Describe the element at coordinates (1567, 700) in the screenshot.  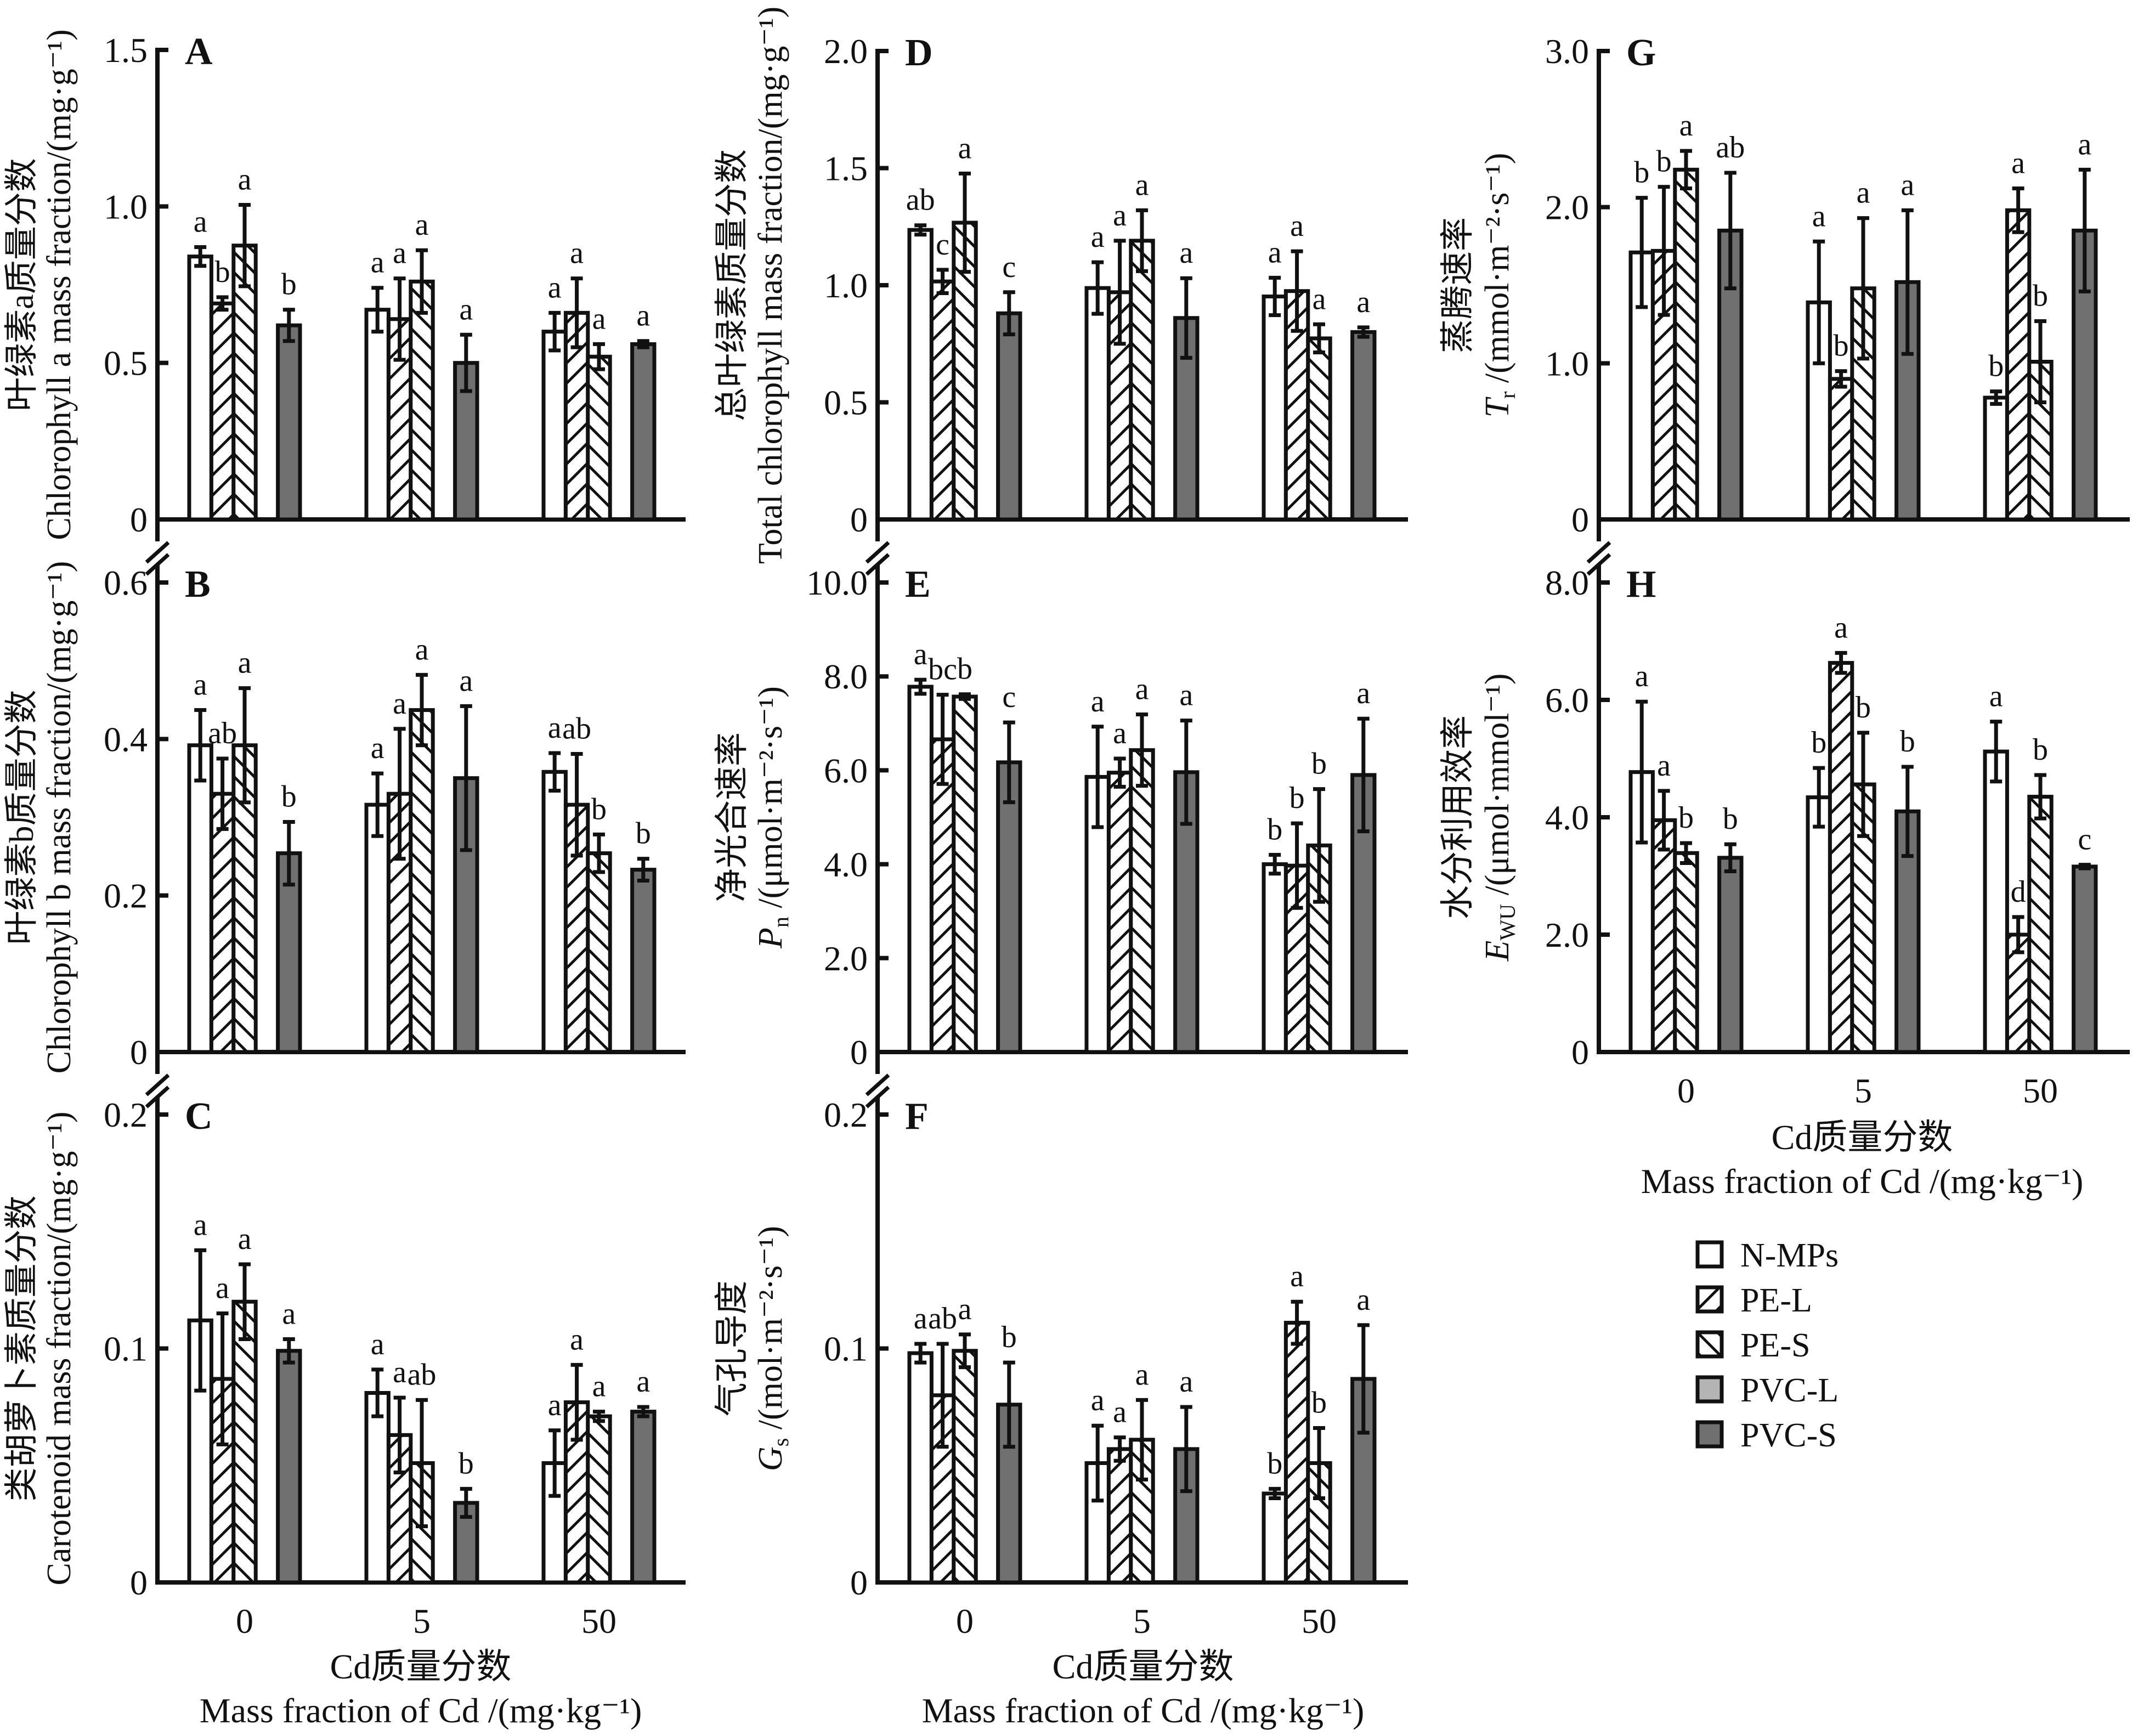
I see `y-tick-label: 6.0` at that location.